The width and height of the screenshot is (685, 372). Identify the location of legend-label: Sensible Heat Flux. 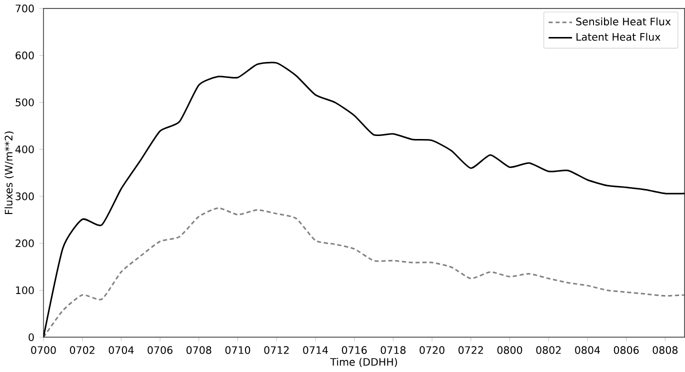
(623, 22).